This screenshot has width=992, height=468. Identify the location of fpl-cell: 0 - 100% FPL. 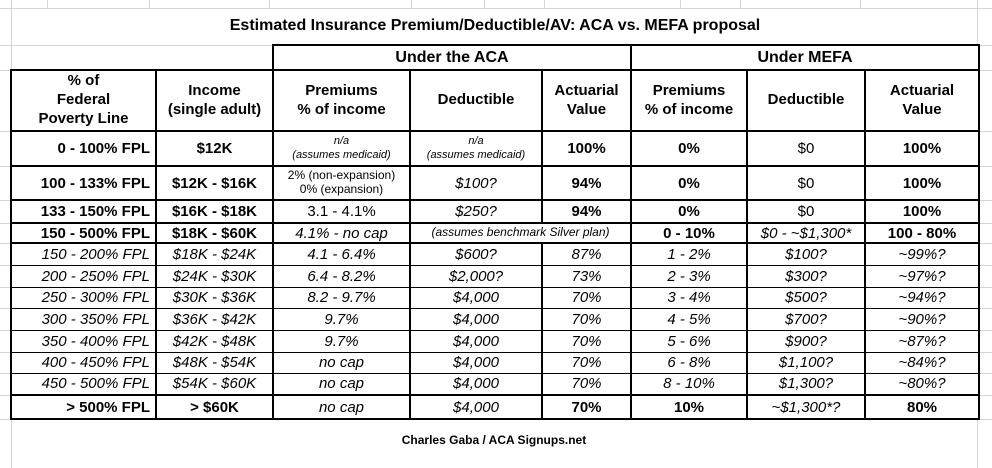
(83, 149).